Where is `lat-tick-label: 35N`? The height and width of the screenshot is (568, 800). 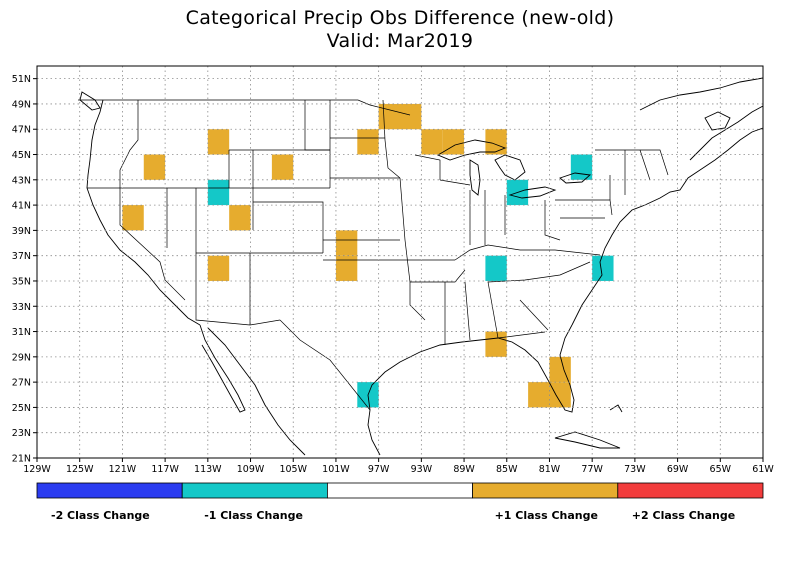
lat-tick-label: 35N is located at coordinates (21, 281).